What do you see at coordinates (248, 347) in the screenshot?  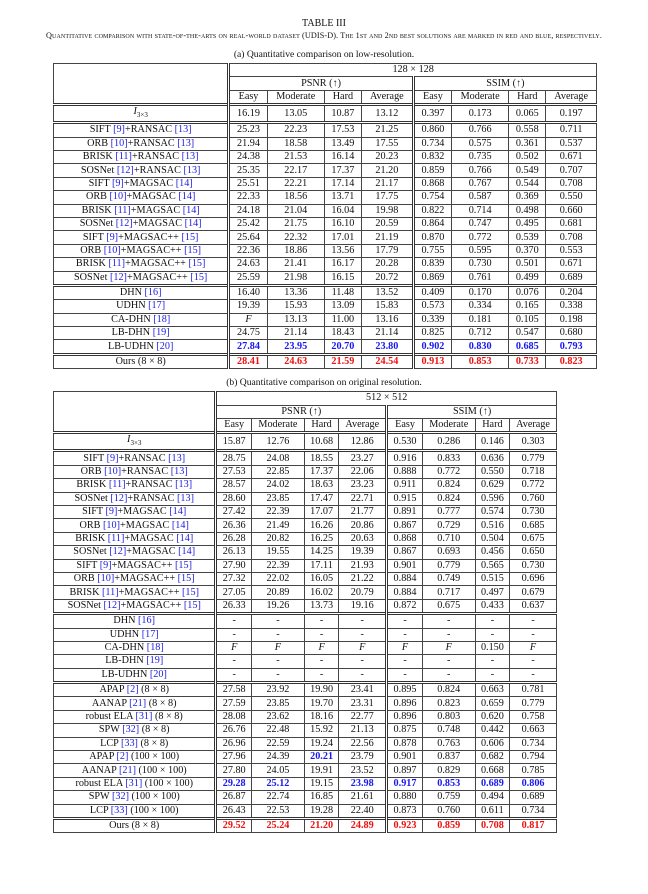 I see `value-cell: 27.84` at bounding box center [248, 347].